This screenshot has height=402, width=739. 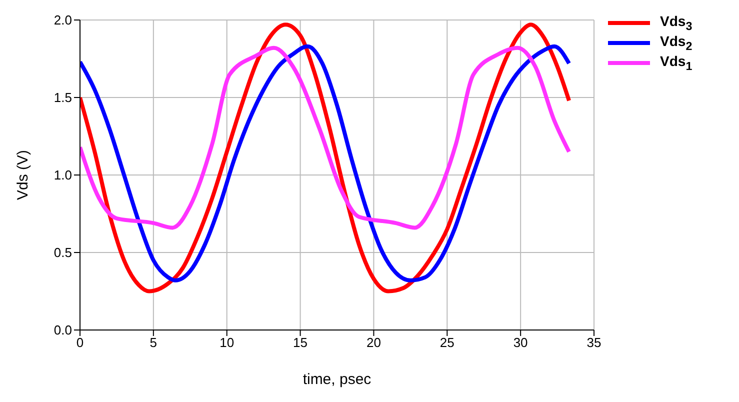 What do you see at coordinates (63, 98) in the screenshot?
I see `y-tick-label: 1.5` at bounding box center [63, 98].